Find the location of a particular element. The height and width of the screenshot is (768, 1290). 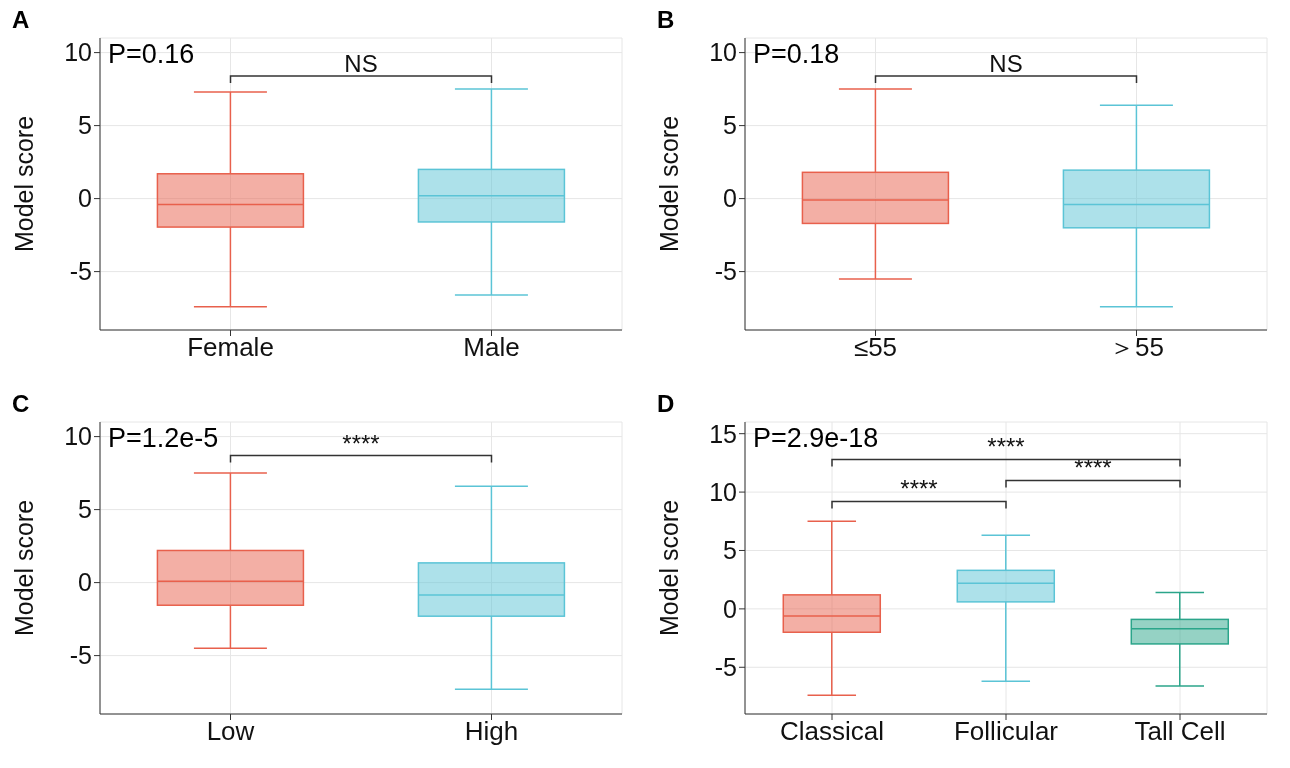

annotation: P=0.18 is located at coordinates (796, 54).